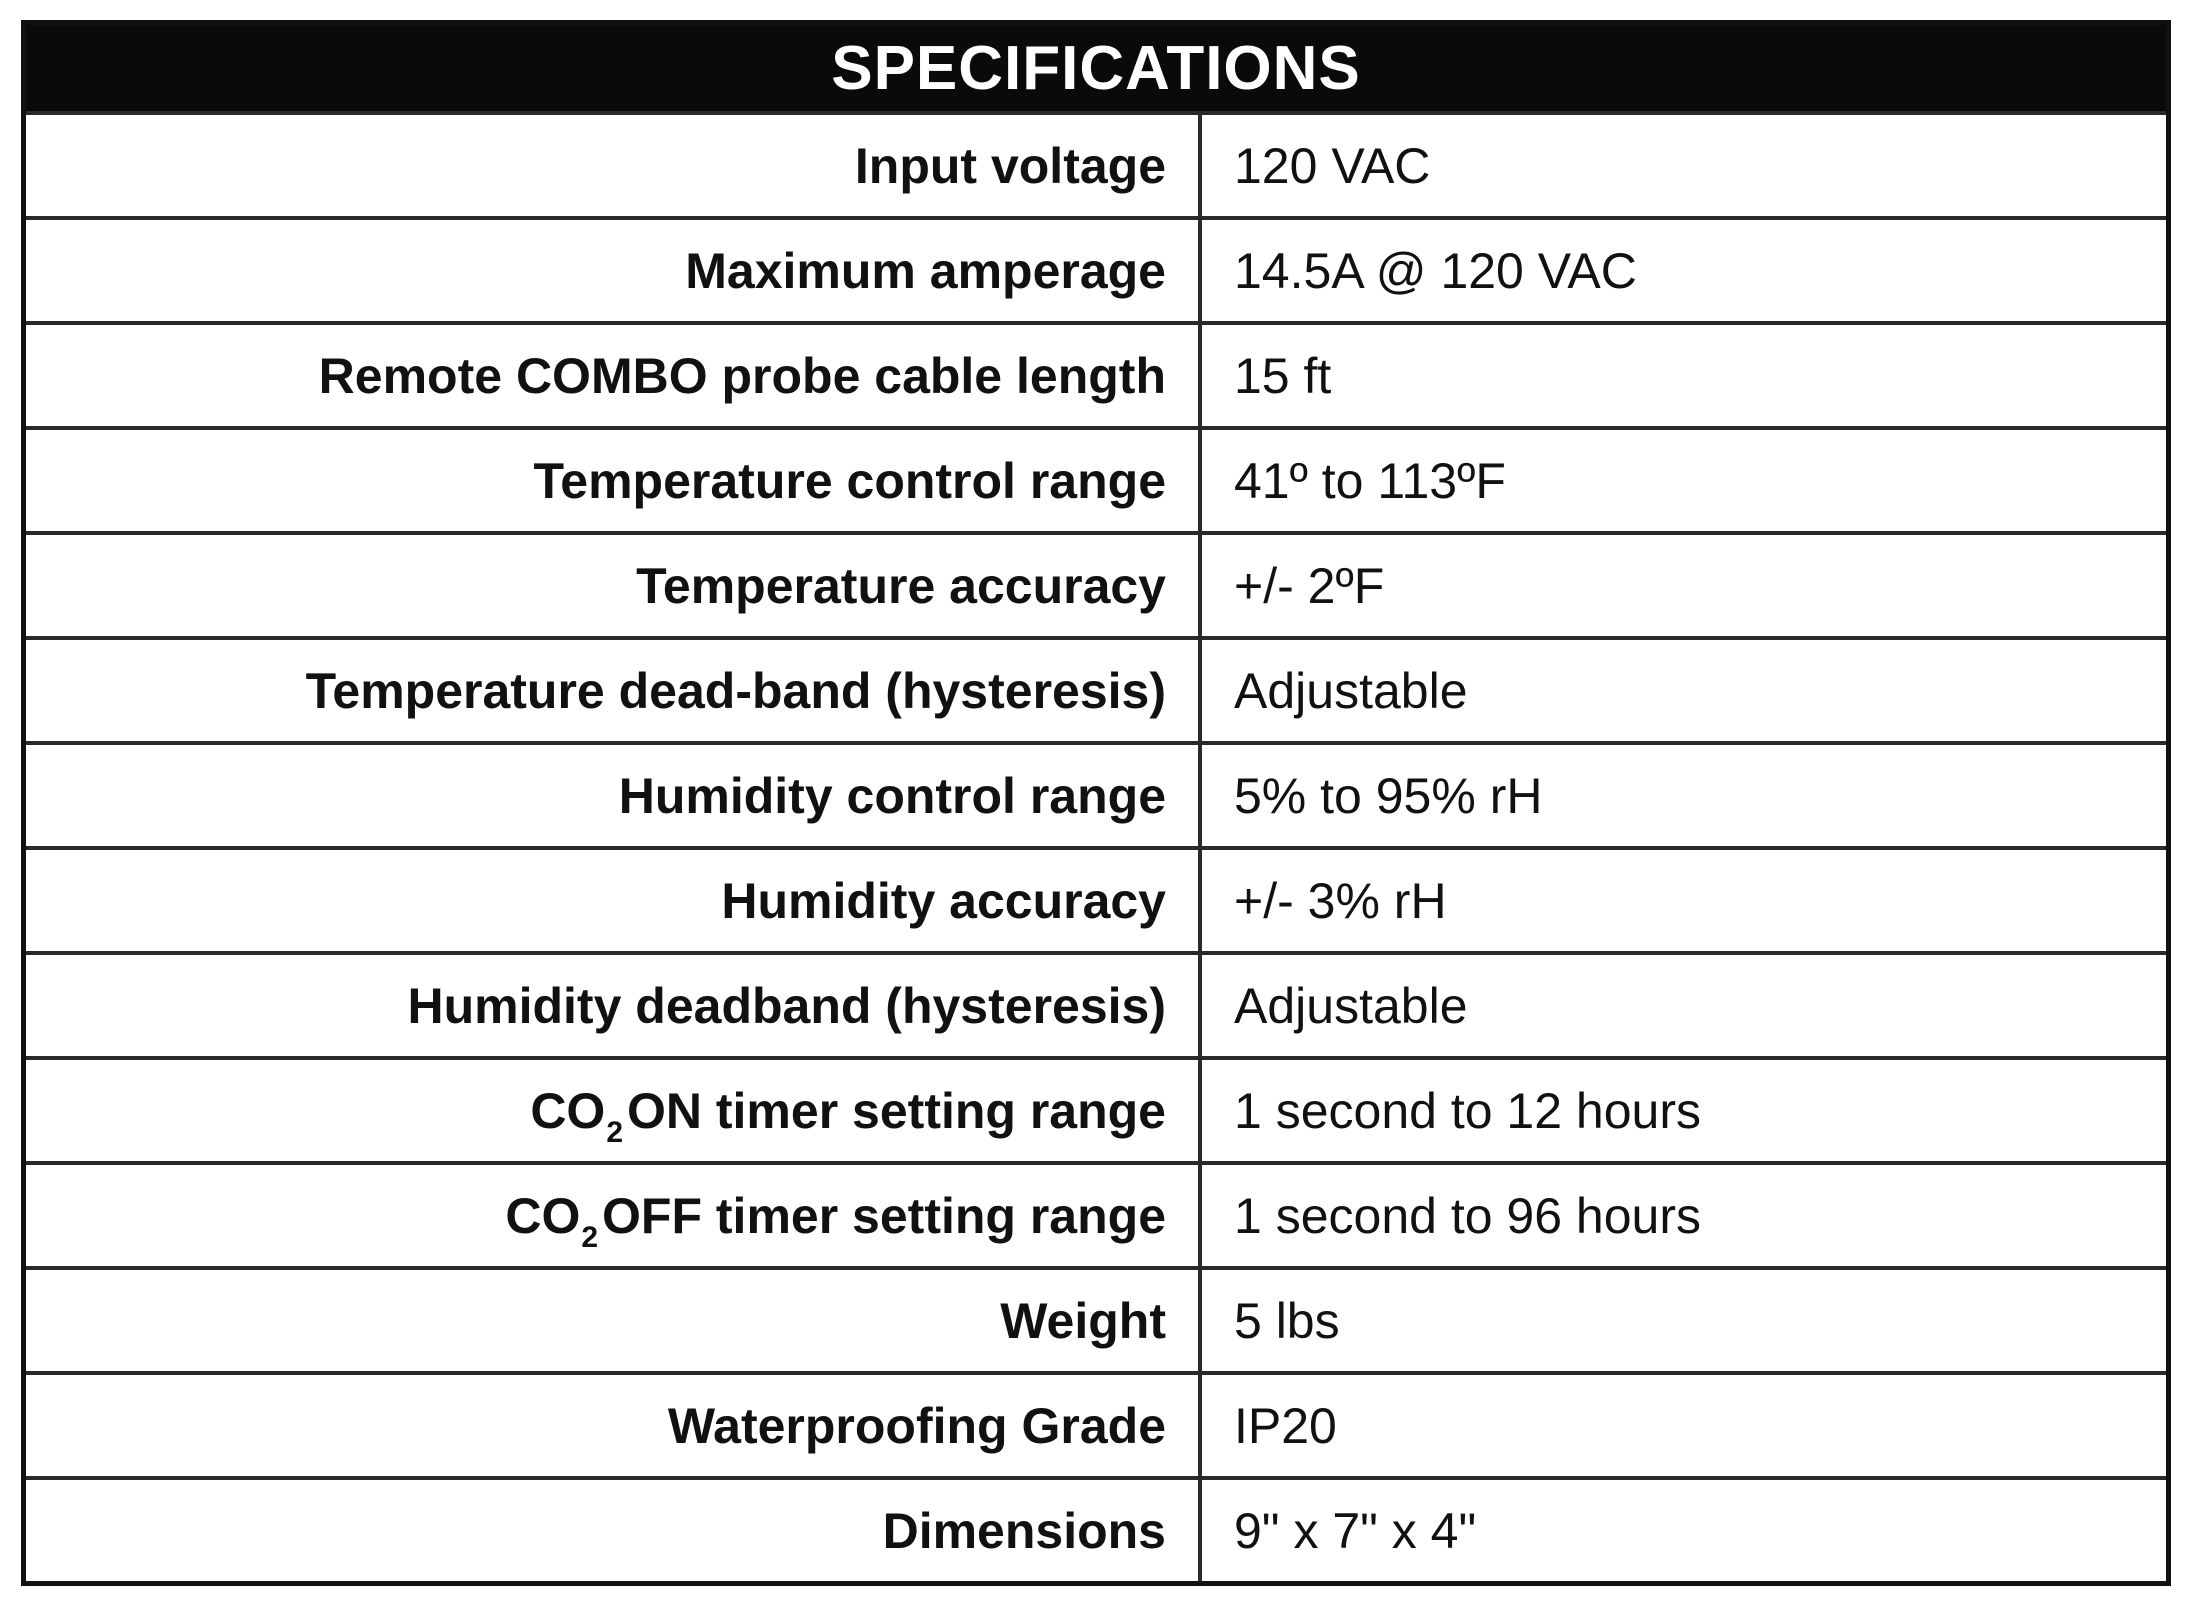 This screenshot has height=1600, width=2196. I want to click on table-row: Humidity control range 5% to 95% rH, so click(1096, 793).